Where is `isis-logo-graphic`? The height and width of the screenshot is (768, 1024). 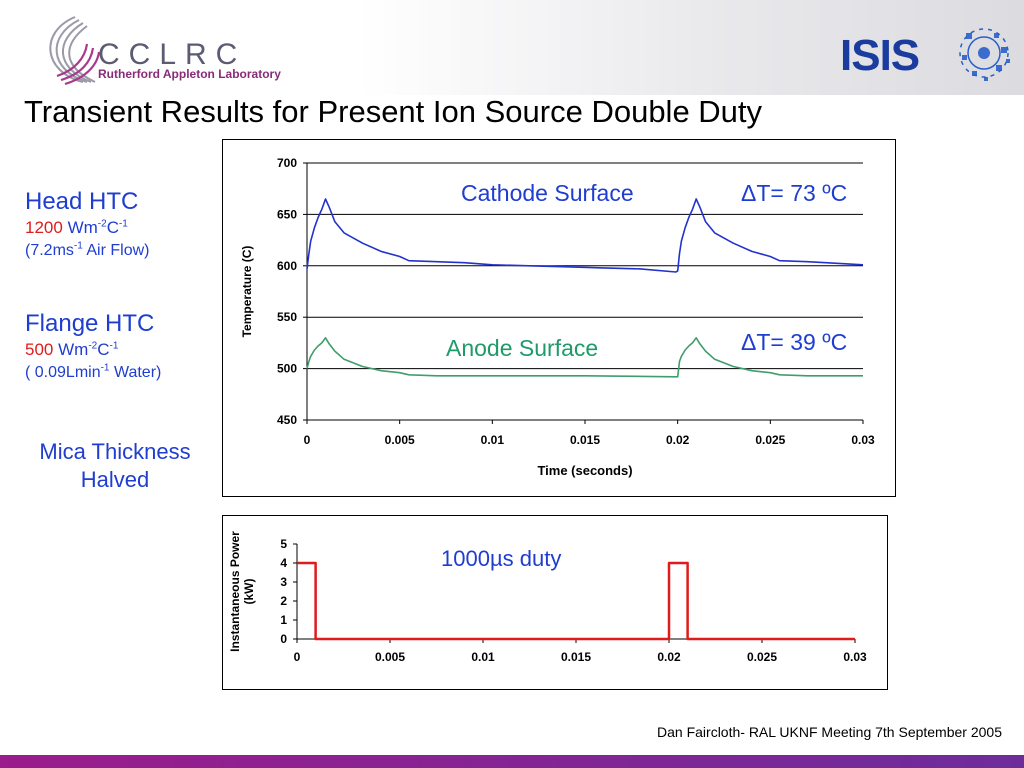
isis-logo-graphic is located at coordinates (984, 54).